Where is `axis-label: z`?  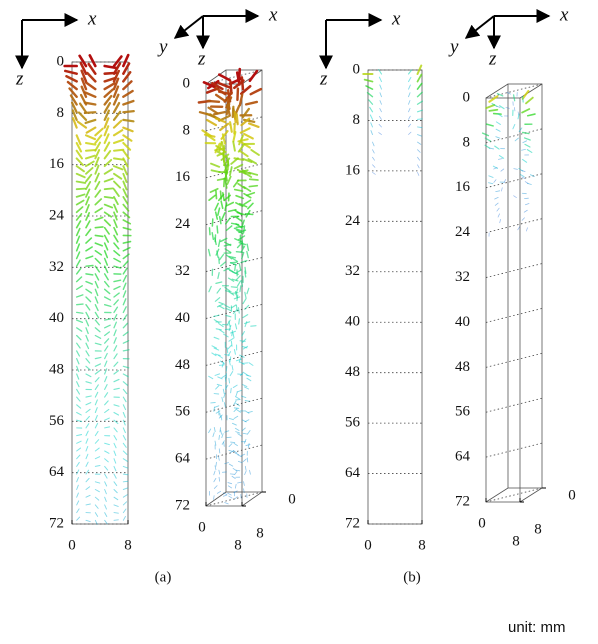 axis-label: z is located at coordinates (492, 58).